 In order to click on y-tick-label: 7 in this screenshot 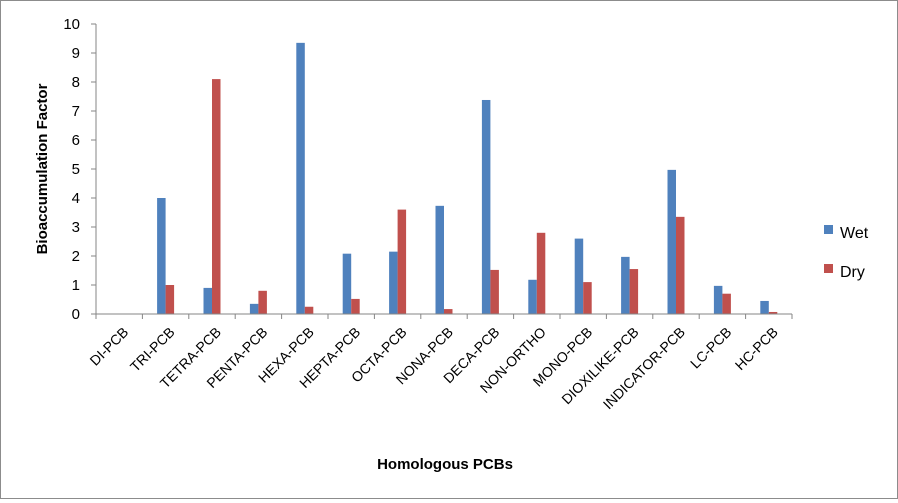, I will do `click(76, 111)`.